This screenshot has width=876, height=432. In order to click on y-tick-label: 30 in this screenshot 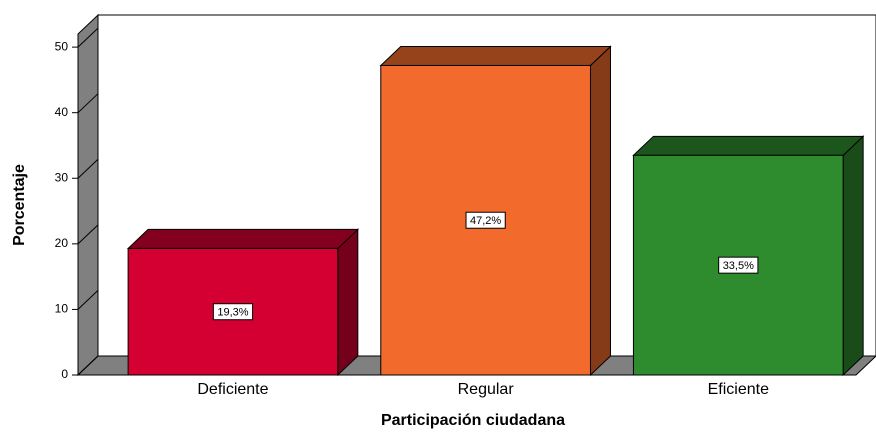, I will do `click(62, 177)`.